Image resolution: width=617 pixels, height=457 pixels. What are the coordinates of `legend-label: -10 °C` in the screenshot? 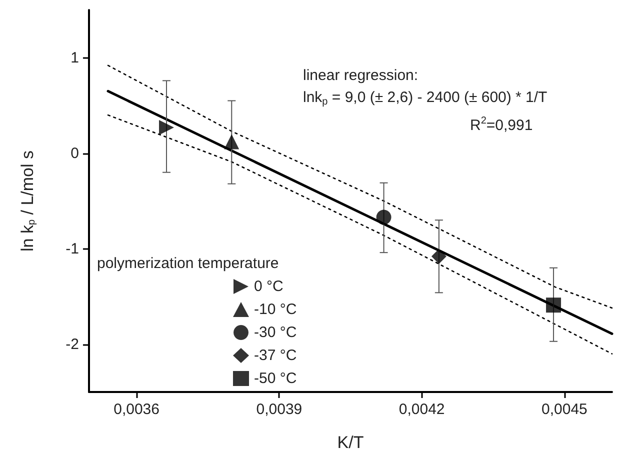 It's located at (275, 309).